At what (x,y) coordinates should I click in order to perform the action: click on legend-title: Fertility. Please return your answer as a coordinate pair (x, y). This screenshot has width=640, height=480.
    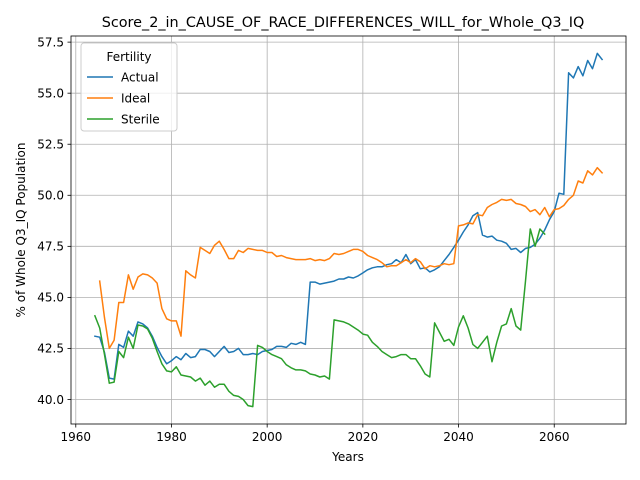
    Looking at the image, I should click on (128, 57).